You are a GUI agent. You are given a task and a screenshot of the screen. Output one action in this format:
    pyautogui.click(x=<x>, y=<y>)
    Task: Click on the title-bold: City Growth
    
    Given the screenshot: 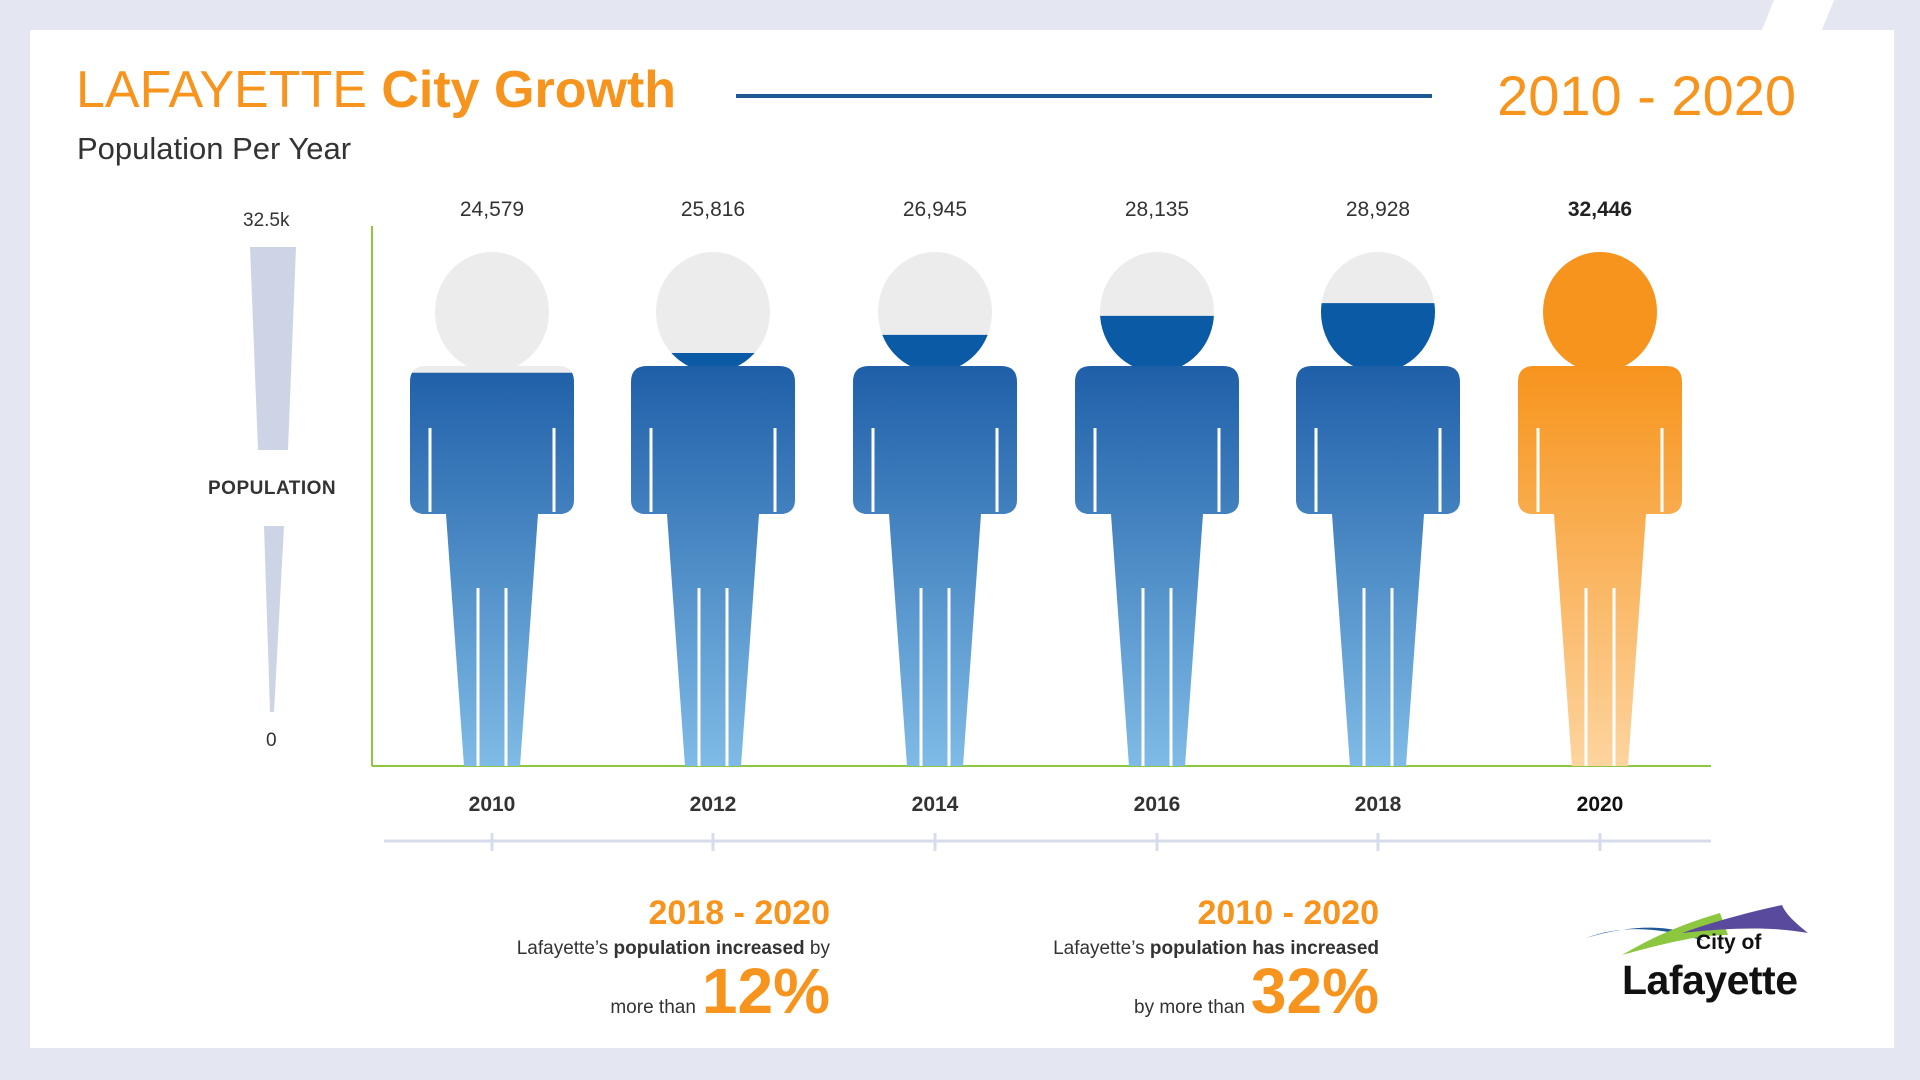 What is the action you would take?
    pyautogui.click(x=529, y=90)
    